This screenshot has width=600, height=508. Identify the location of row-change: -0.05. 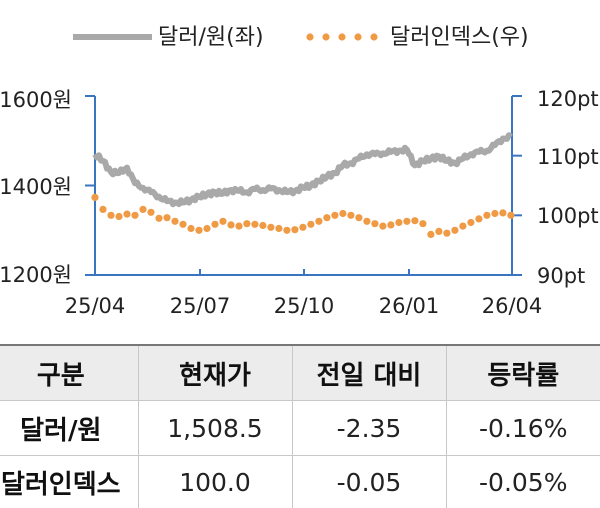
(369, 482).